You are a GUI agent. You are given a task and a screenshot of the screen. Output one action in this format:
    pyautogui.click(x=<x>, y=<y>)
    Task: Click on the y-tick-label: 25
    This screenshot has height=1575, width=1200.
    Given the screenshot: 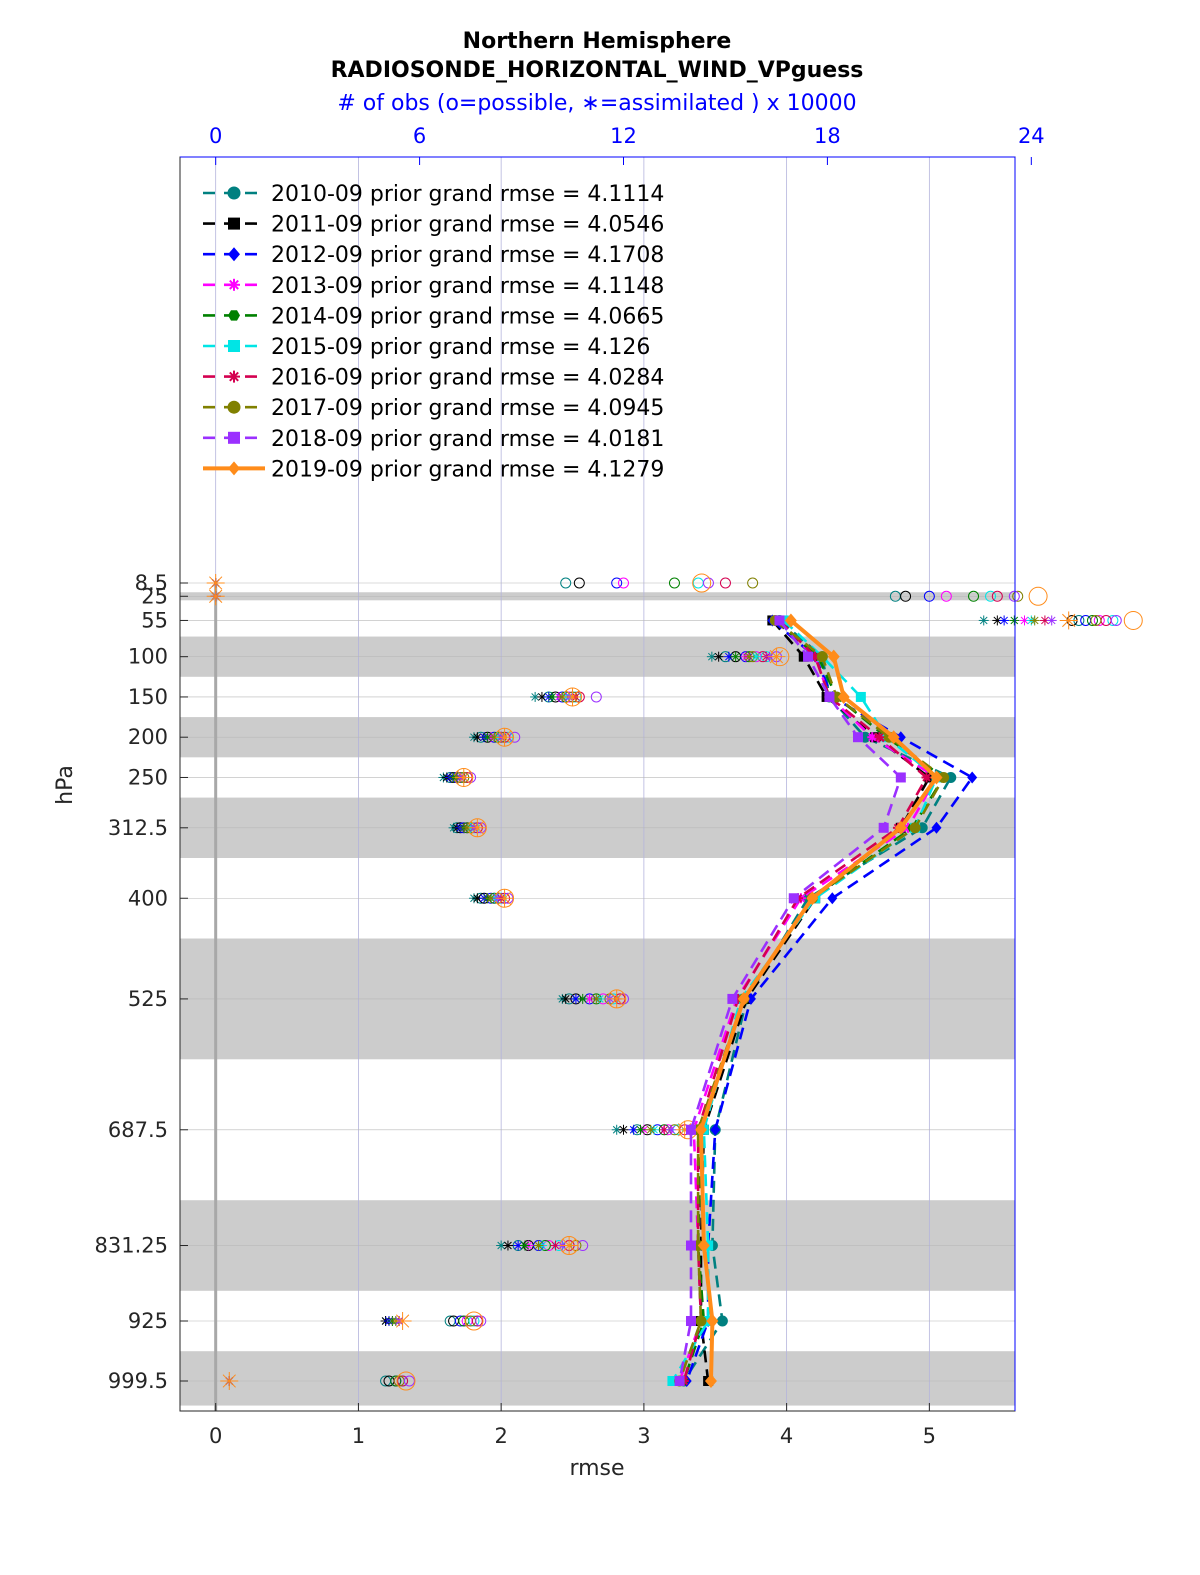 What is the action you would take?
    pyautogui.click(x=154, y=596)
    